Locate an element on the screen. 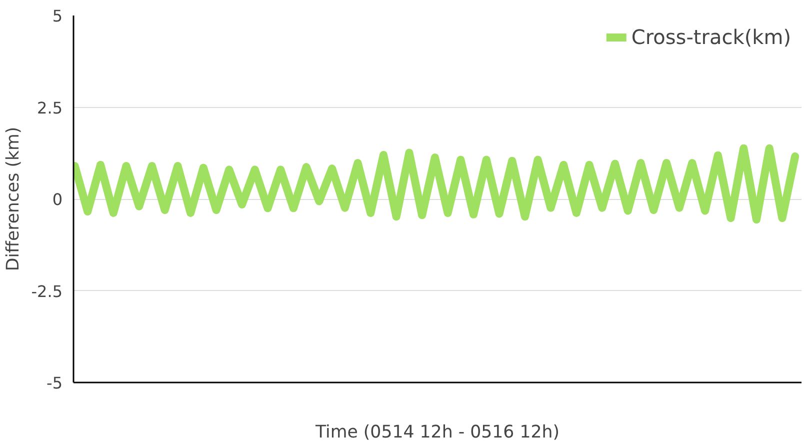 This screenshot has height=445, width=811. y-tick-label: -5 is located at coordinates (54, 383).